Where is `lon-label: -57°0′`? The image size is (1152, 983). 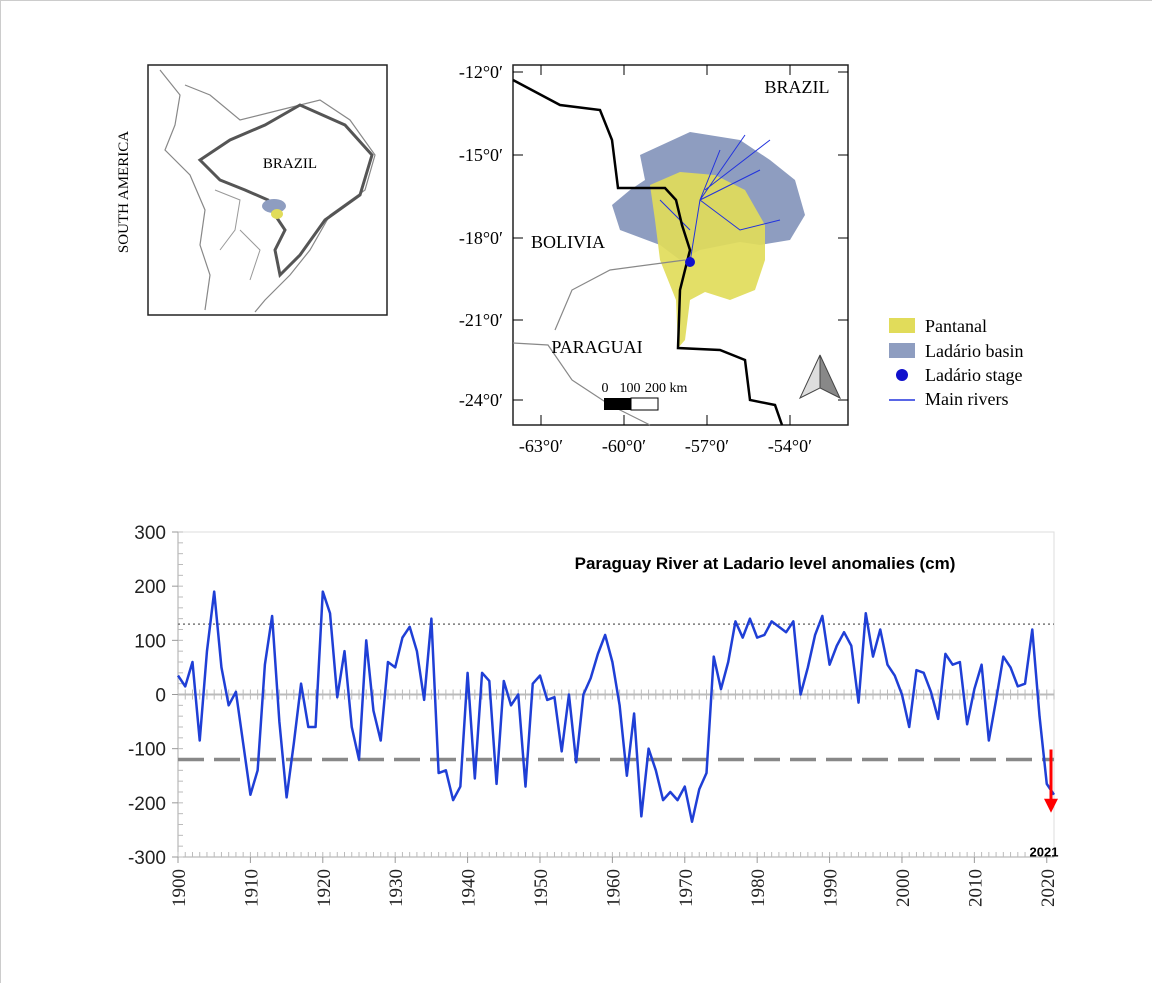 lon-label: -57°0′ is located at coordinates (707, 446).